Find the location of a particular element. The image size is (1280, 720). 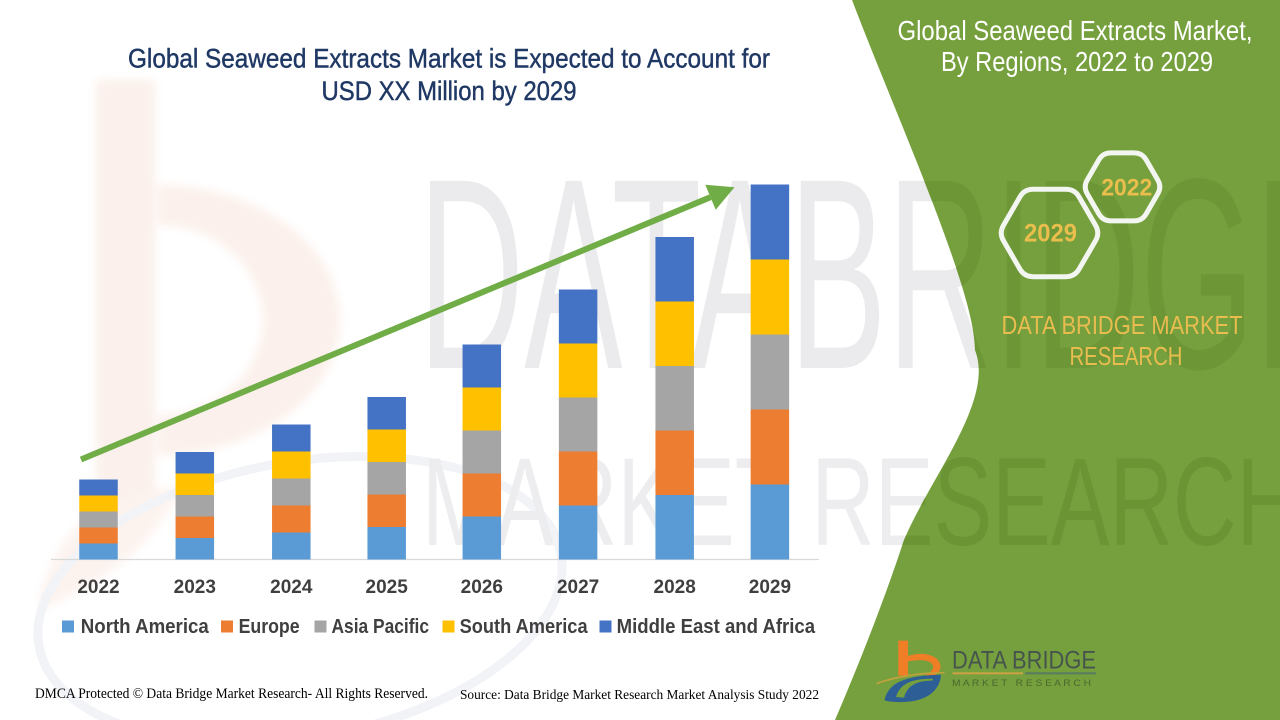

svg-text: DATA BRIDGE is located at coordinates (1024, 661).